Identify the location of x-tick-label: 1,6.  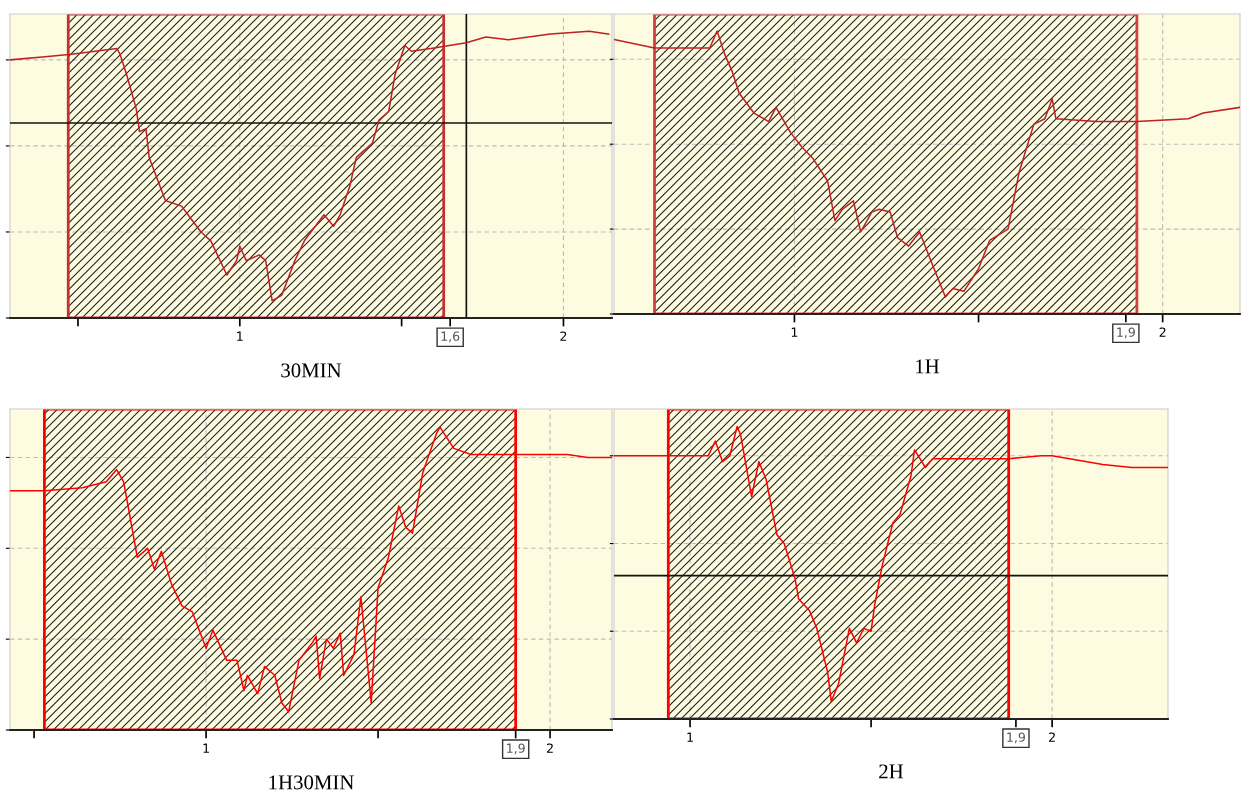
(450, 337).